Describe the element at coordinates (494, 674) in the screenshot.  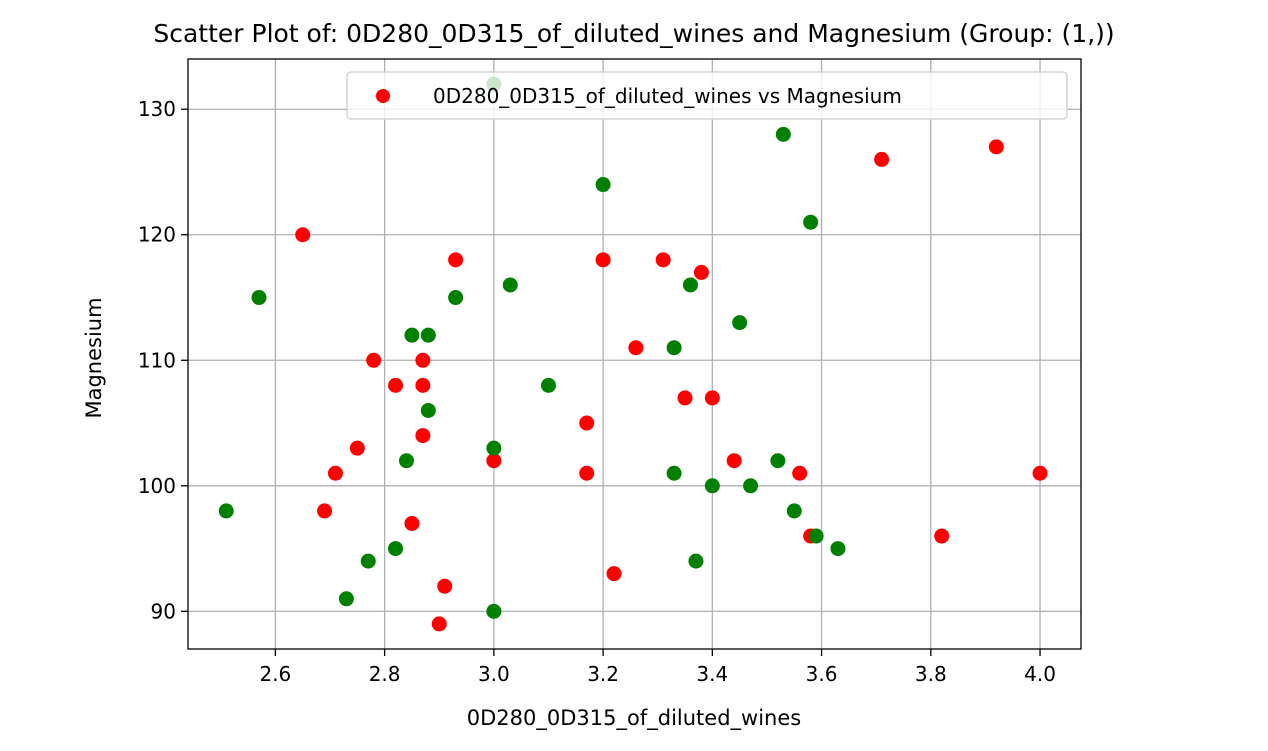
I see `x-tick-label: 3.0` at that location.